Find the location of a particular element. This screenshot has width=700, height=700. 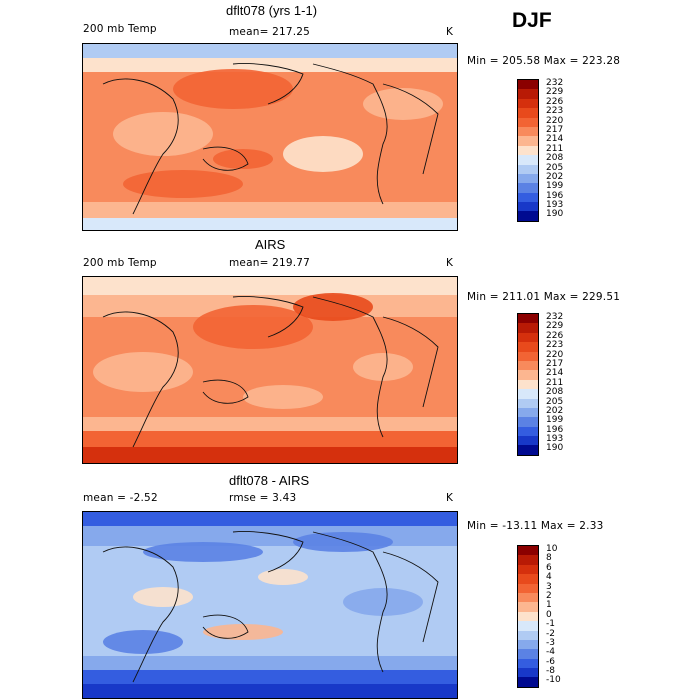

panel3-units: K is located at coordinates (450, 498).